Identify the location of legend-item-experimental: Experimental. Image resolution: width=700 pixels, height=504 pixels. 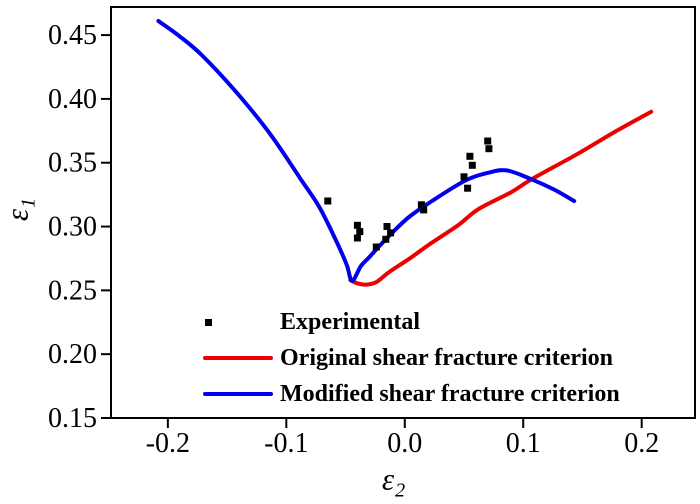
(411, 322).